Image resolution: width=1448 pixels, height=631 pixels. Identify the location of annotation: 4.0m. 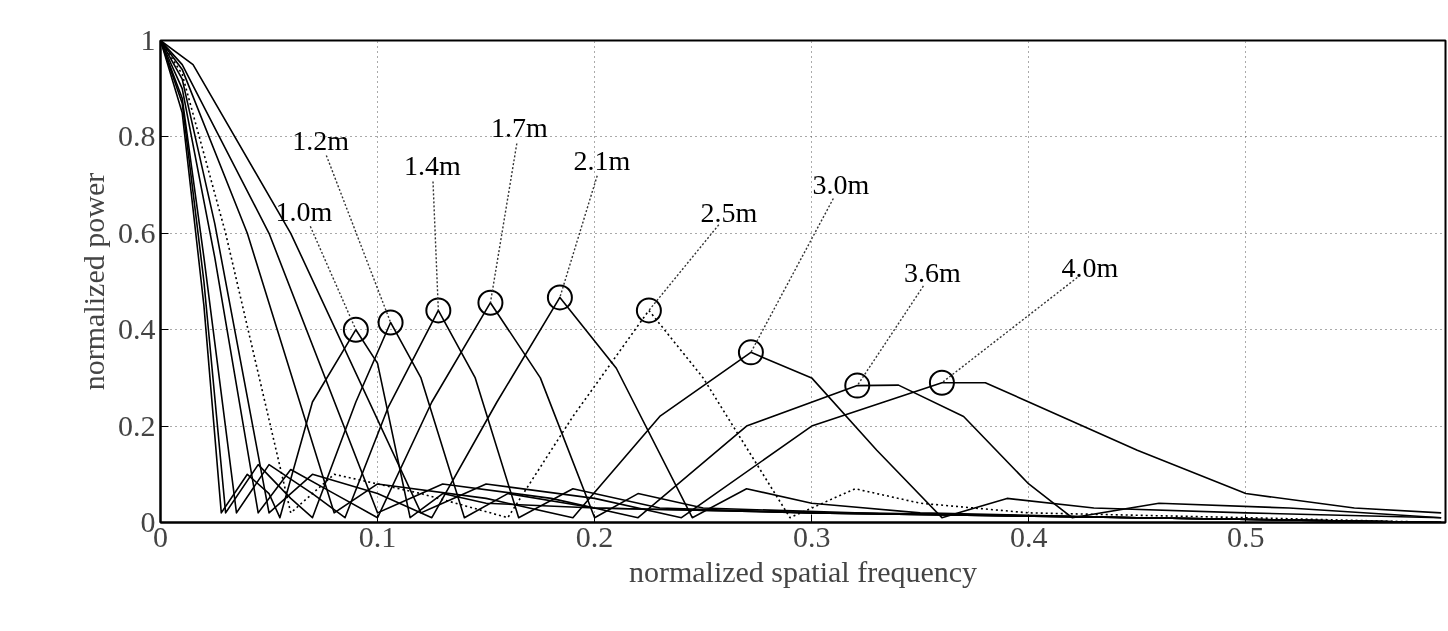
(1090, 268).